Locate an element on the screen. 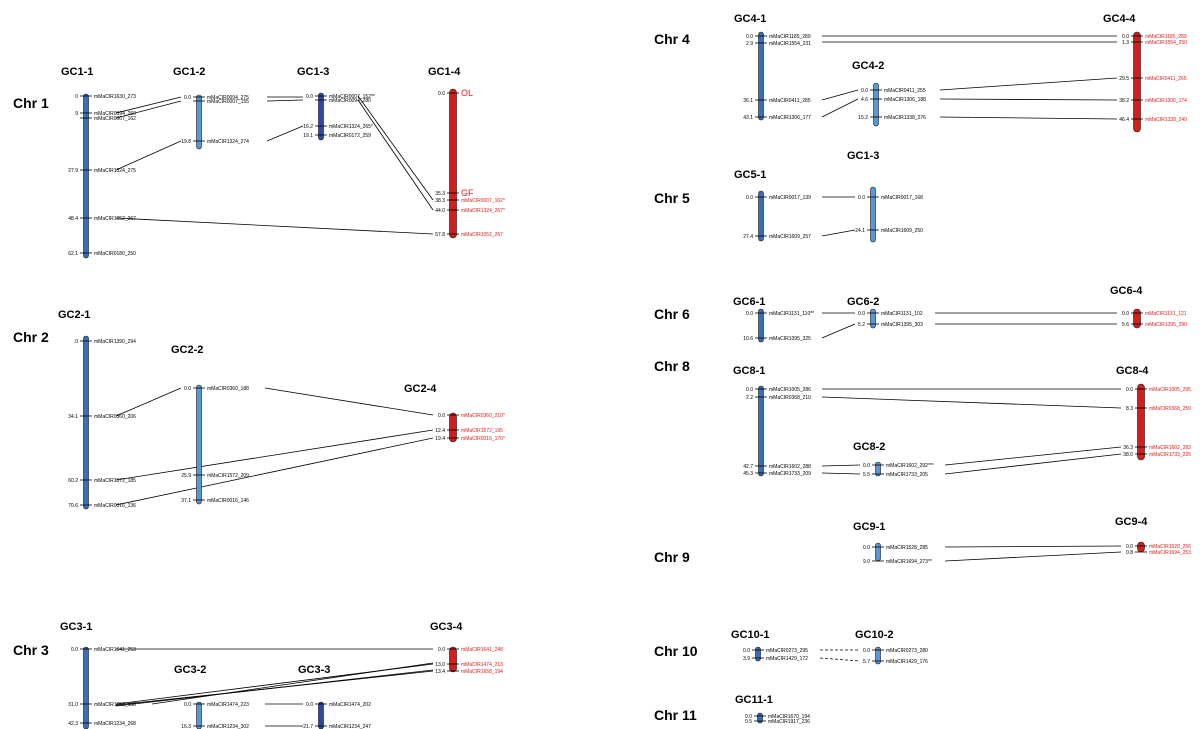  linkage-group: GC3-2 0.0 mMaCIR1474_223 16.3 mMaCIR1234_302 is located at coordinates (211, 696).